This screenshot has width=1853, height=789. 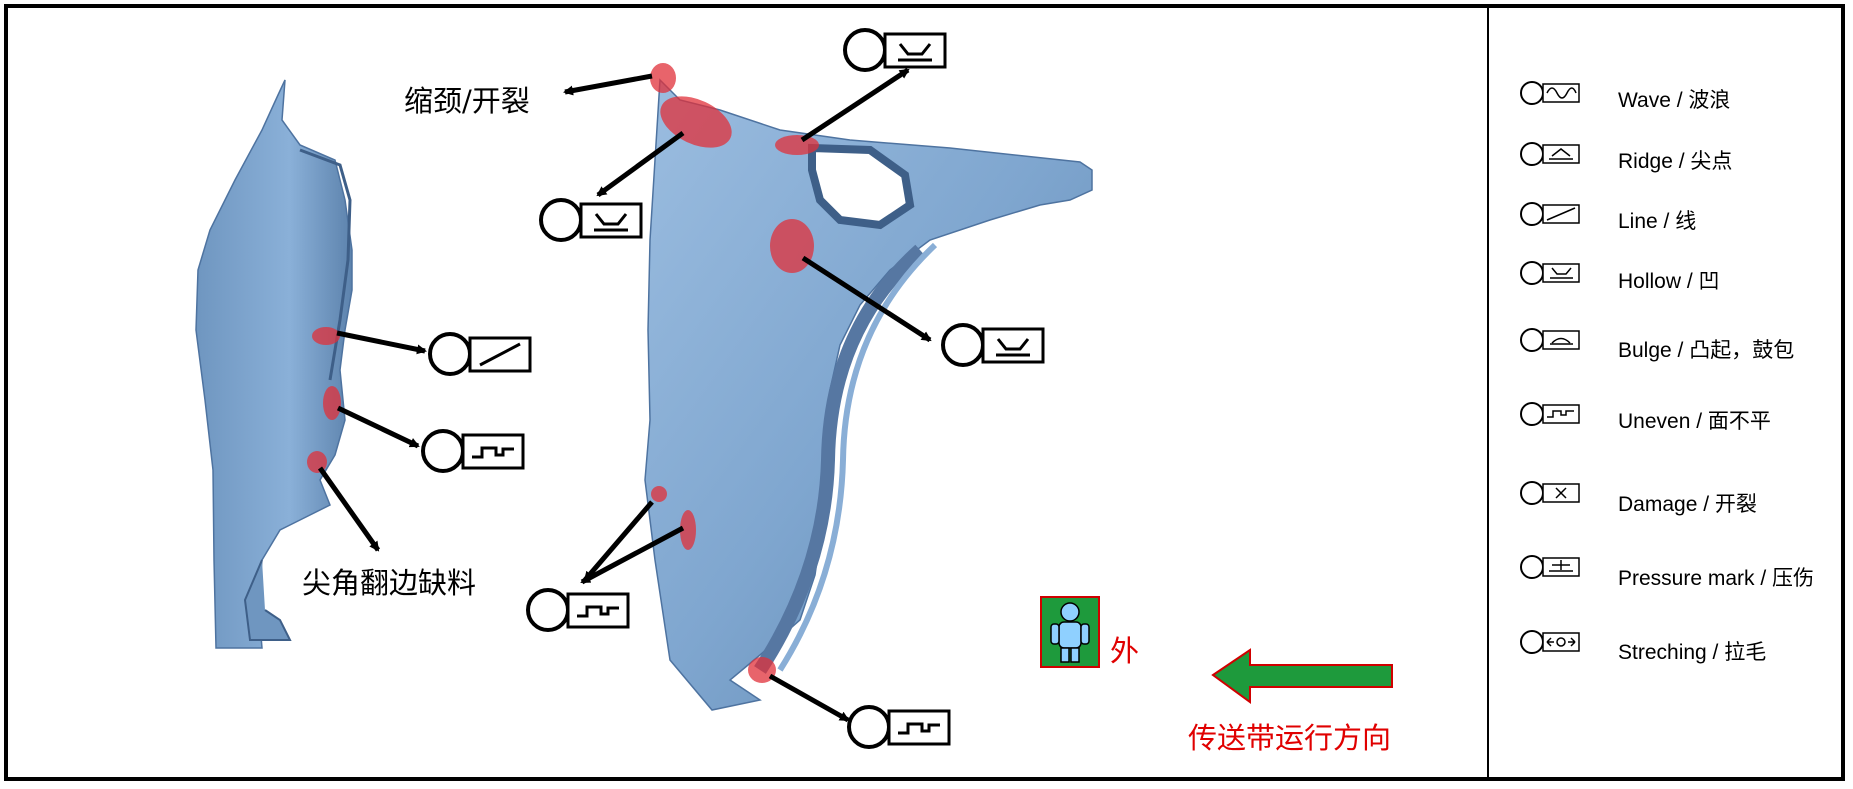 What do you see at coordinates (1550, 493) in the screenshot?
I see `damage-icon` at bounding box center [1550, 493].